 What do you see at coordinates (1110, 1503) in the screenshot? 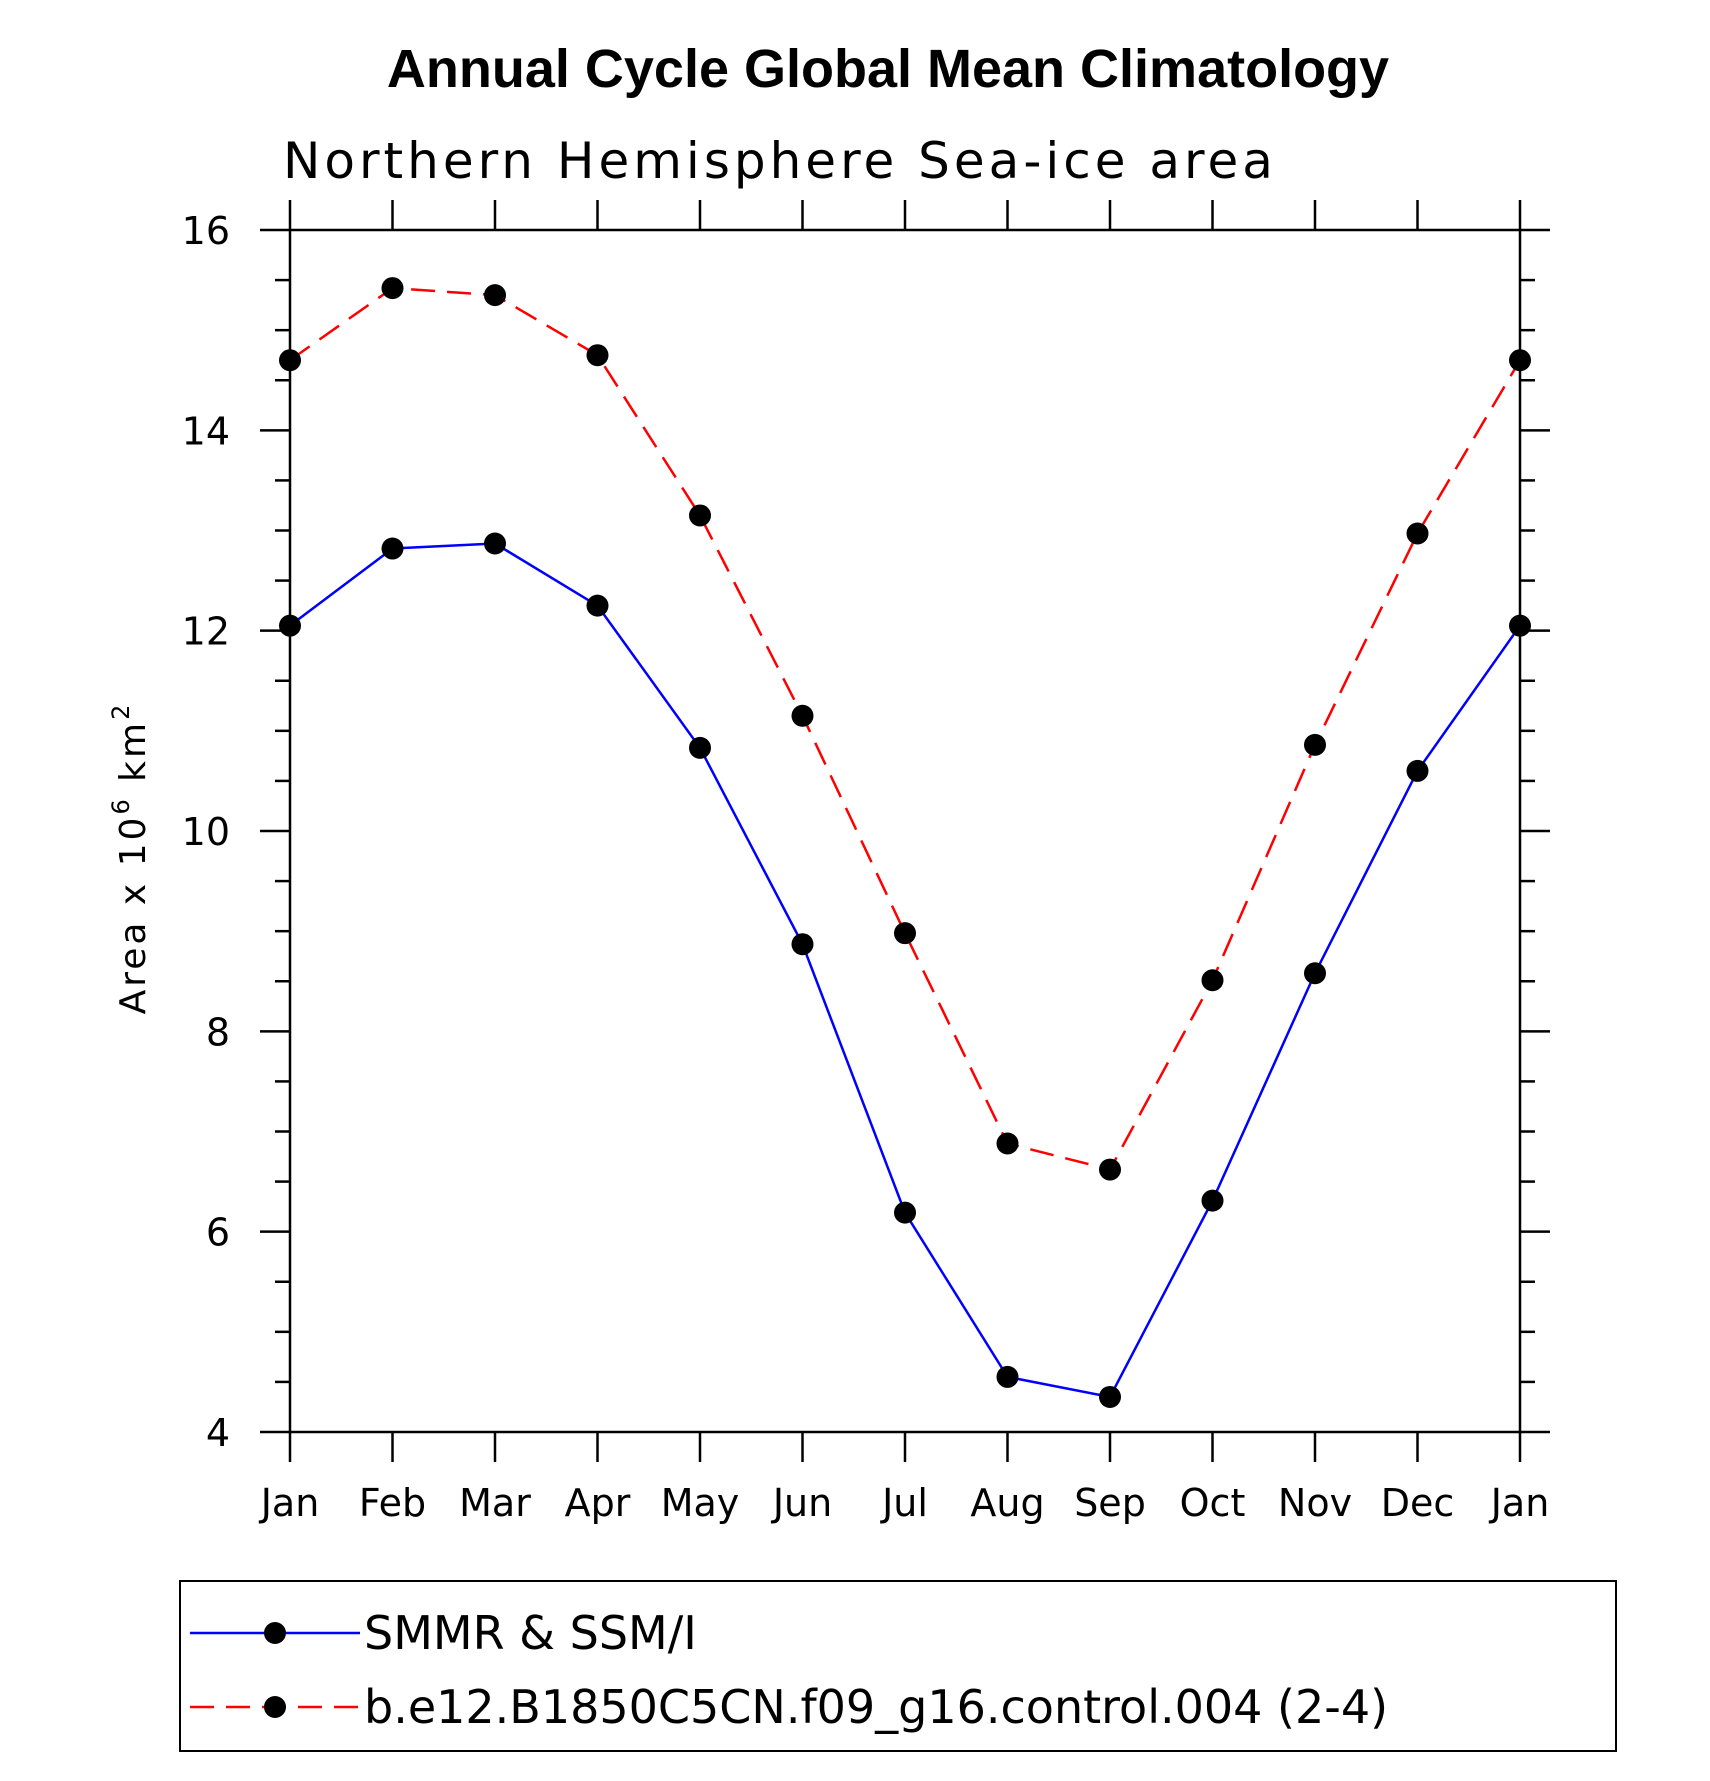
I see `x-tick-label: Sep` at bounding box center [1110, 1503].